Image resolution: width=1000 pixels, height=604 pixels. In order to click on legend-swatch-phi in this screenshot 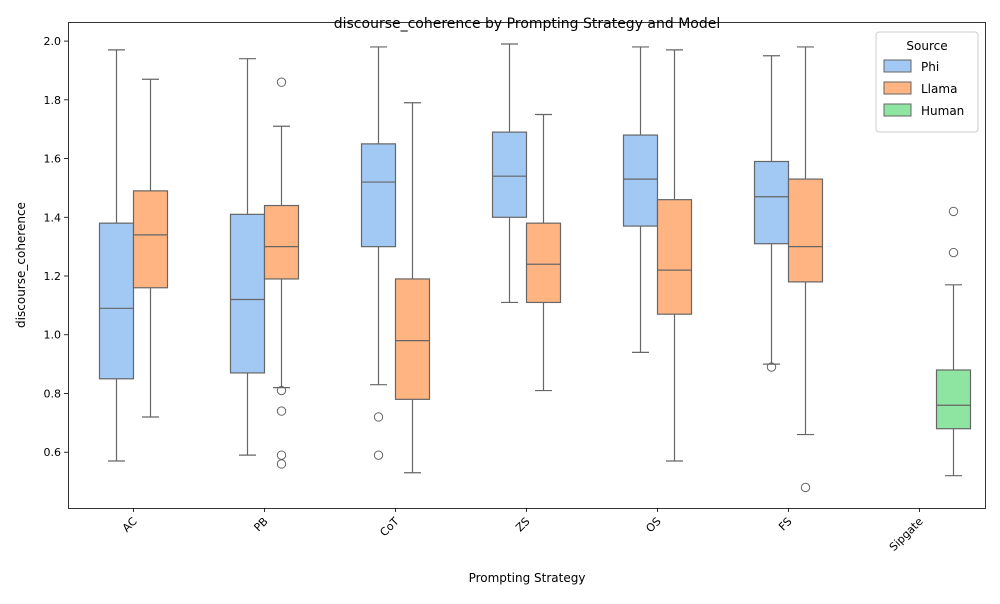, I will do `click(897, 66)`.